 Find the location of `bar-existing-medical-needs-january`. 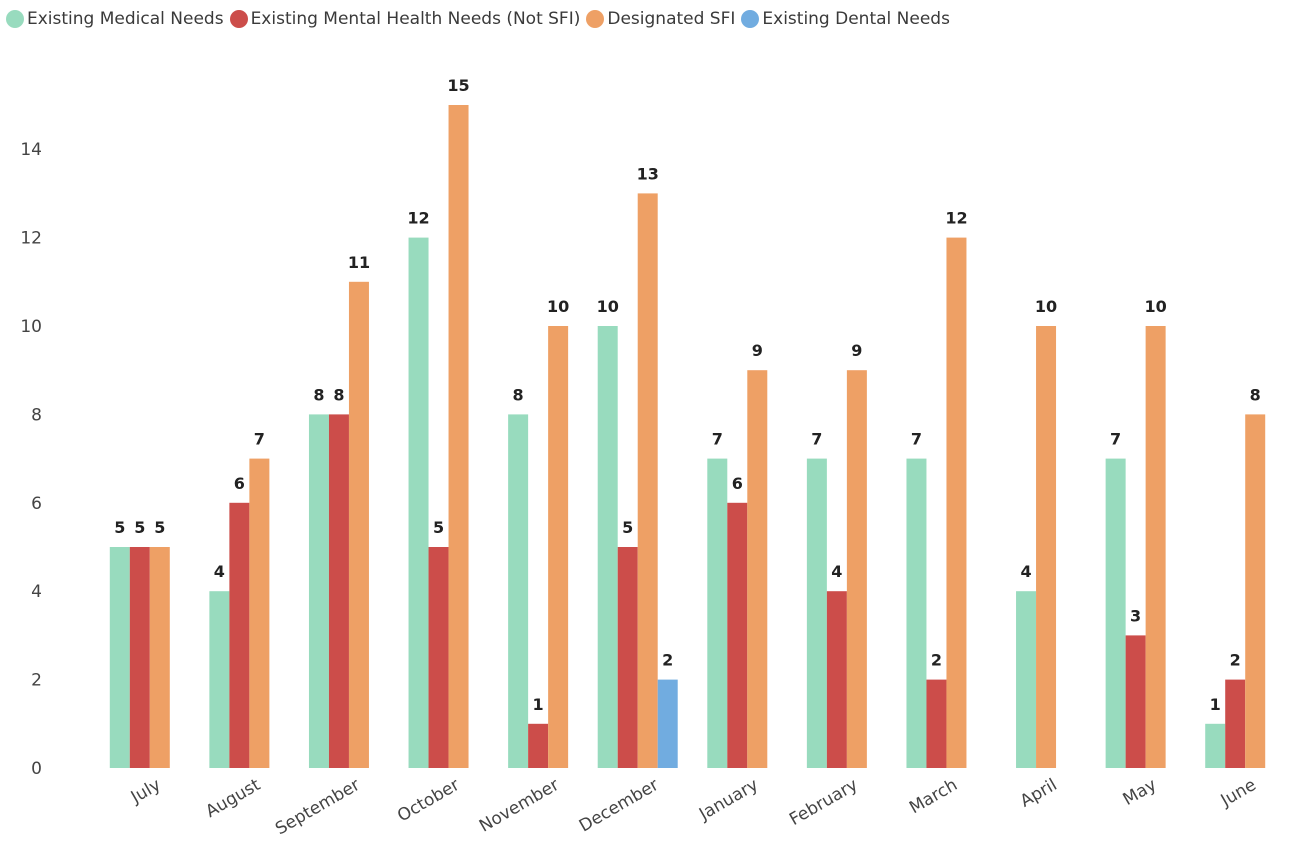

bar-existing-medical-needs-january is located at coordinates (717, 613).